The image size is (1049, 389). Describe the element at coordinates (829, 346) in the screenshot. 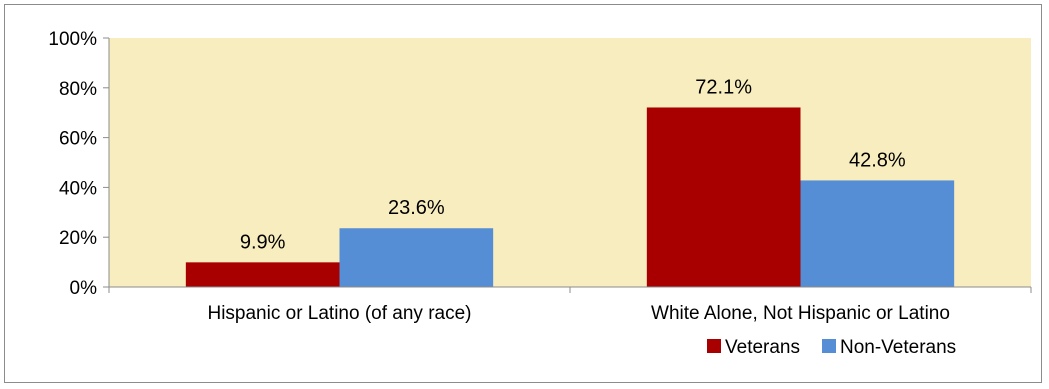

I see `legend-swatch-non-veterans` at that location.